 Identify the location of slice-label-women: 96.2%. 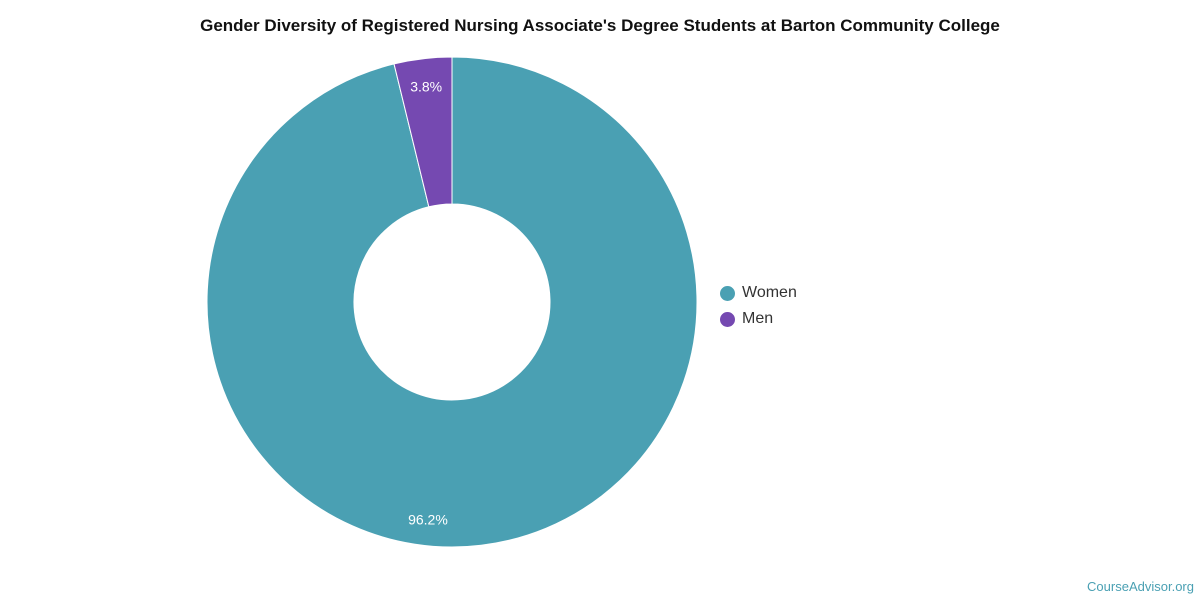
(428, 520).